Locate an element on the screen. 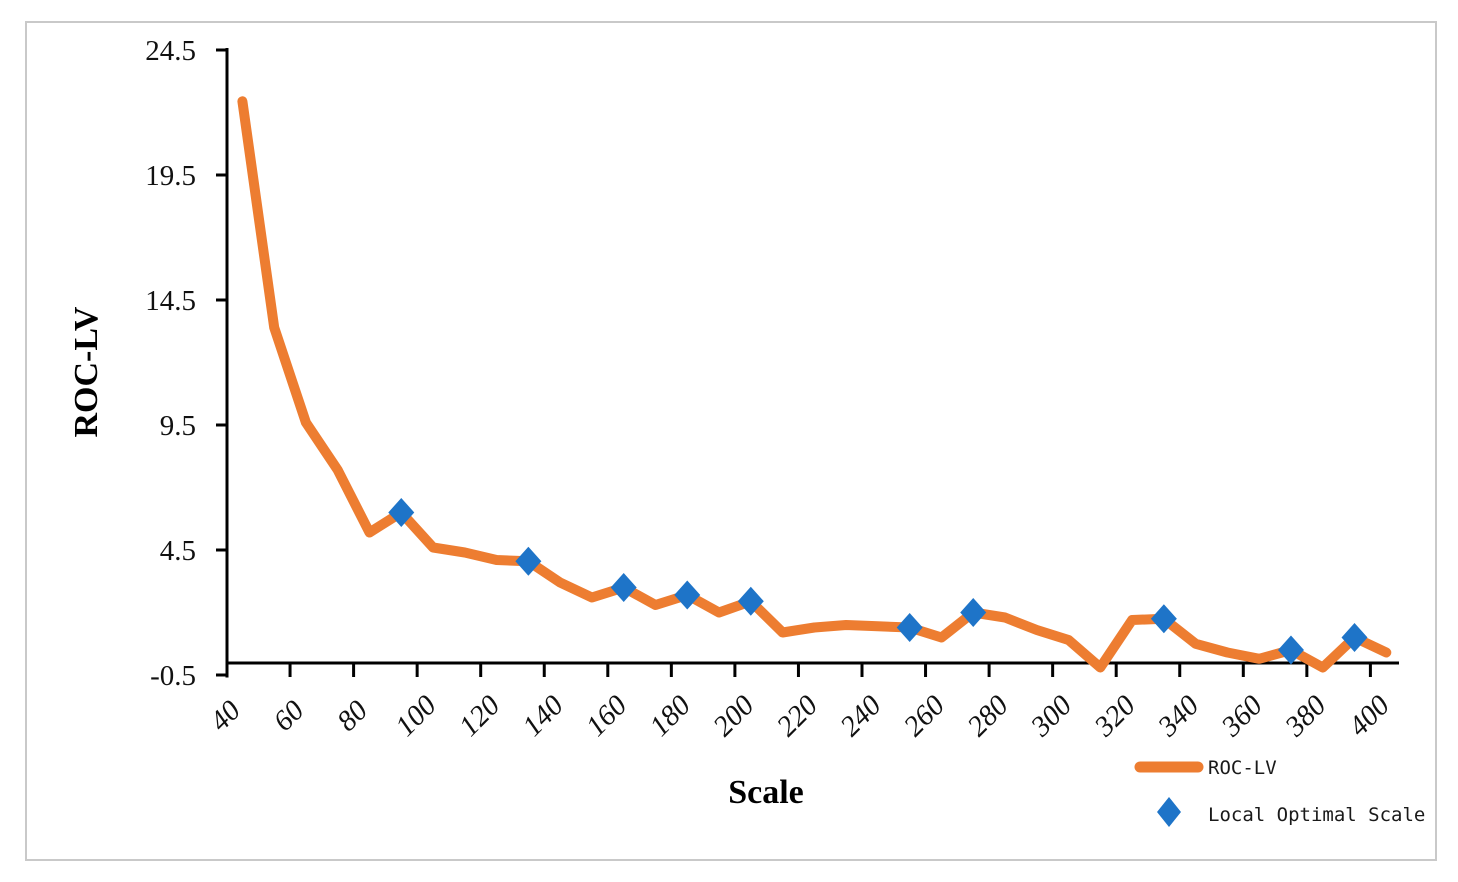 This screenshot has width=1458, height=882. x-tick-label: 160 is located at coordinates (607, 716).